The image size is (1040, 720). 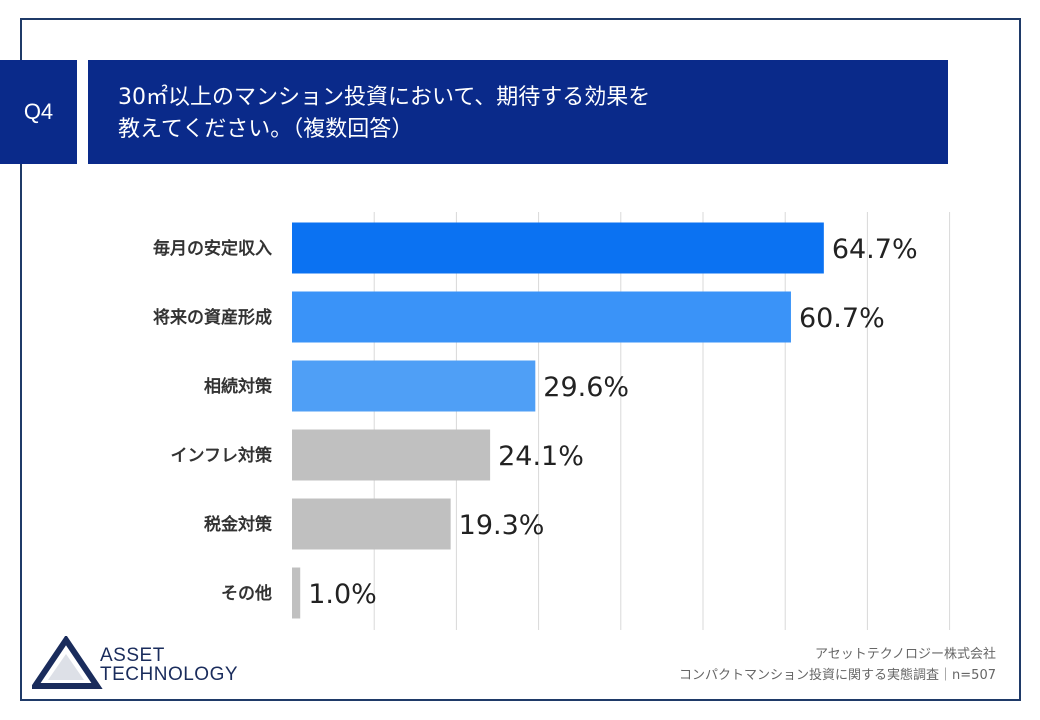 I want to click on category-label: 毎月の安定収入, so click(x=212, y=248).